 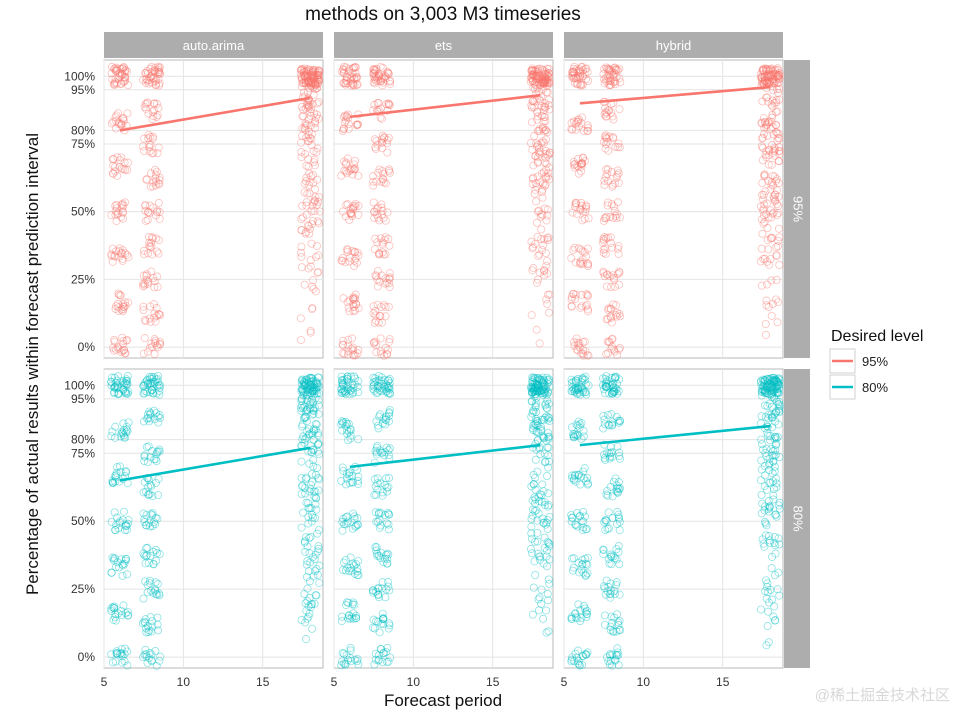 I want to click on row-strip-label-80%: 80%, so click(x=798, y=518).